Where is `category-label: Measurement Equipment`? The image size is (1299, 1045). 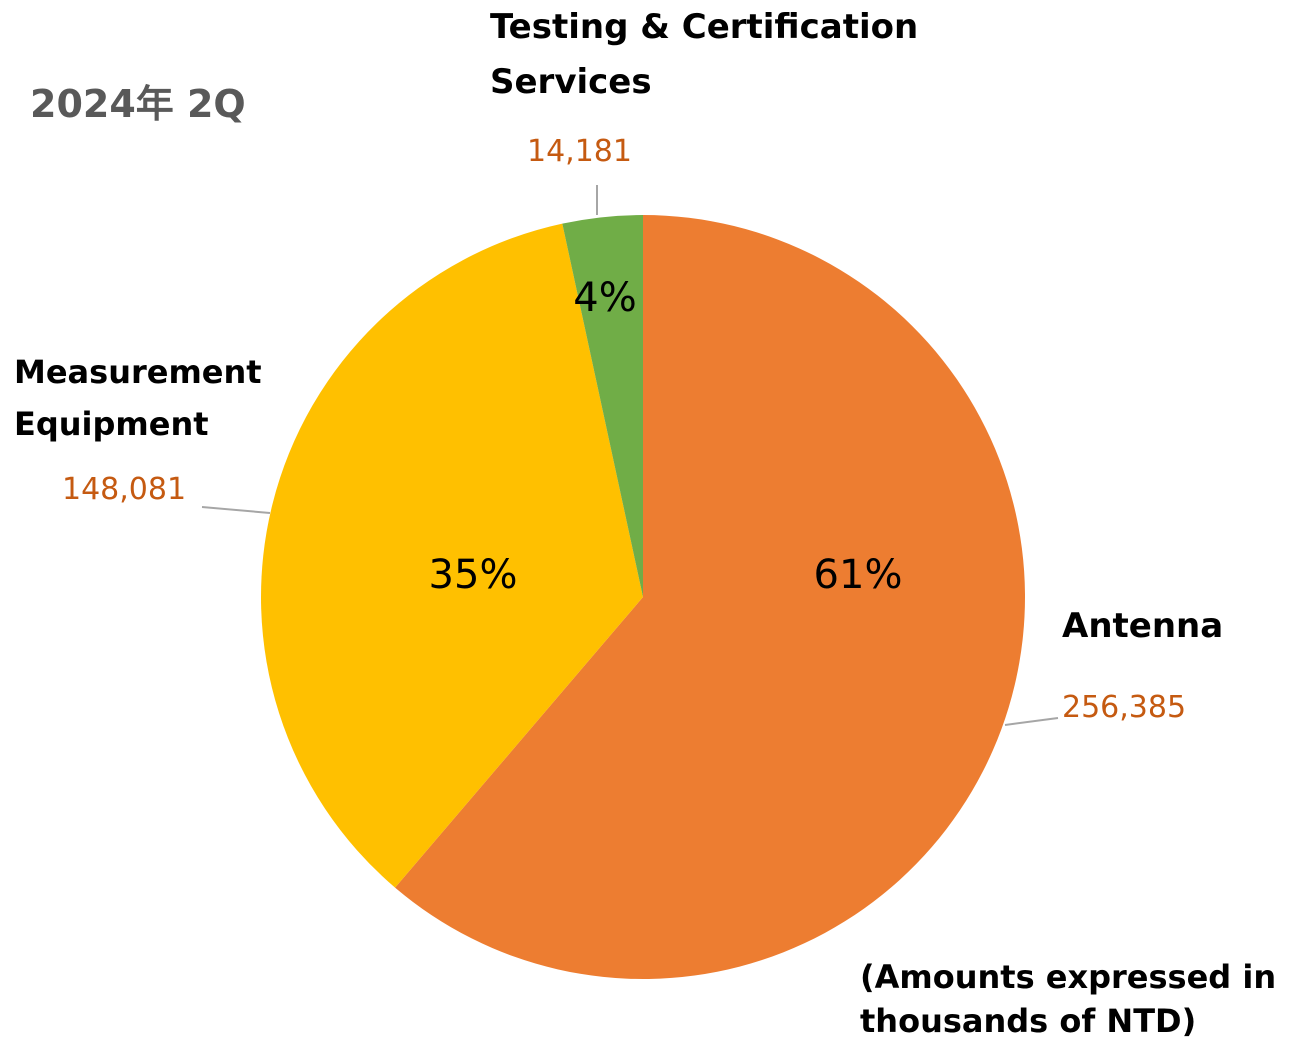
category-label: Measurement Equipment is located at coordinates (138, 398).